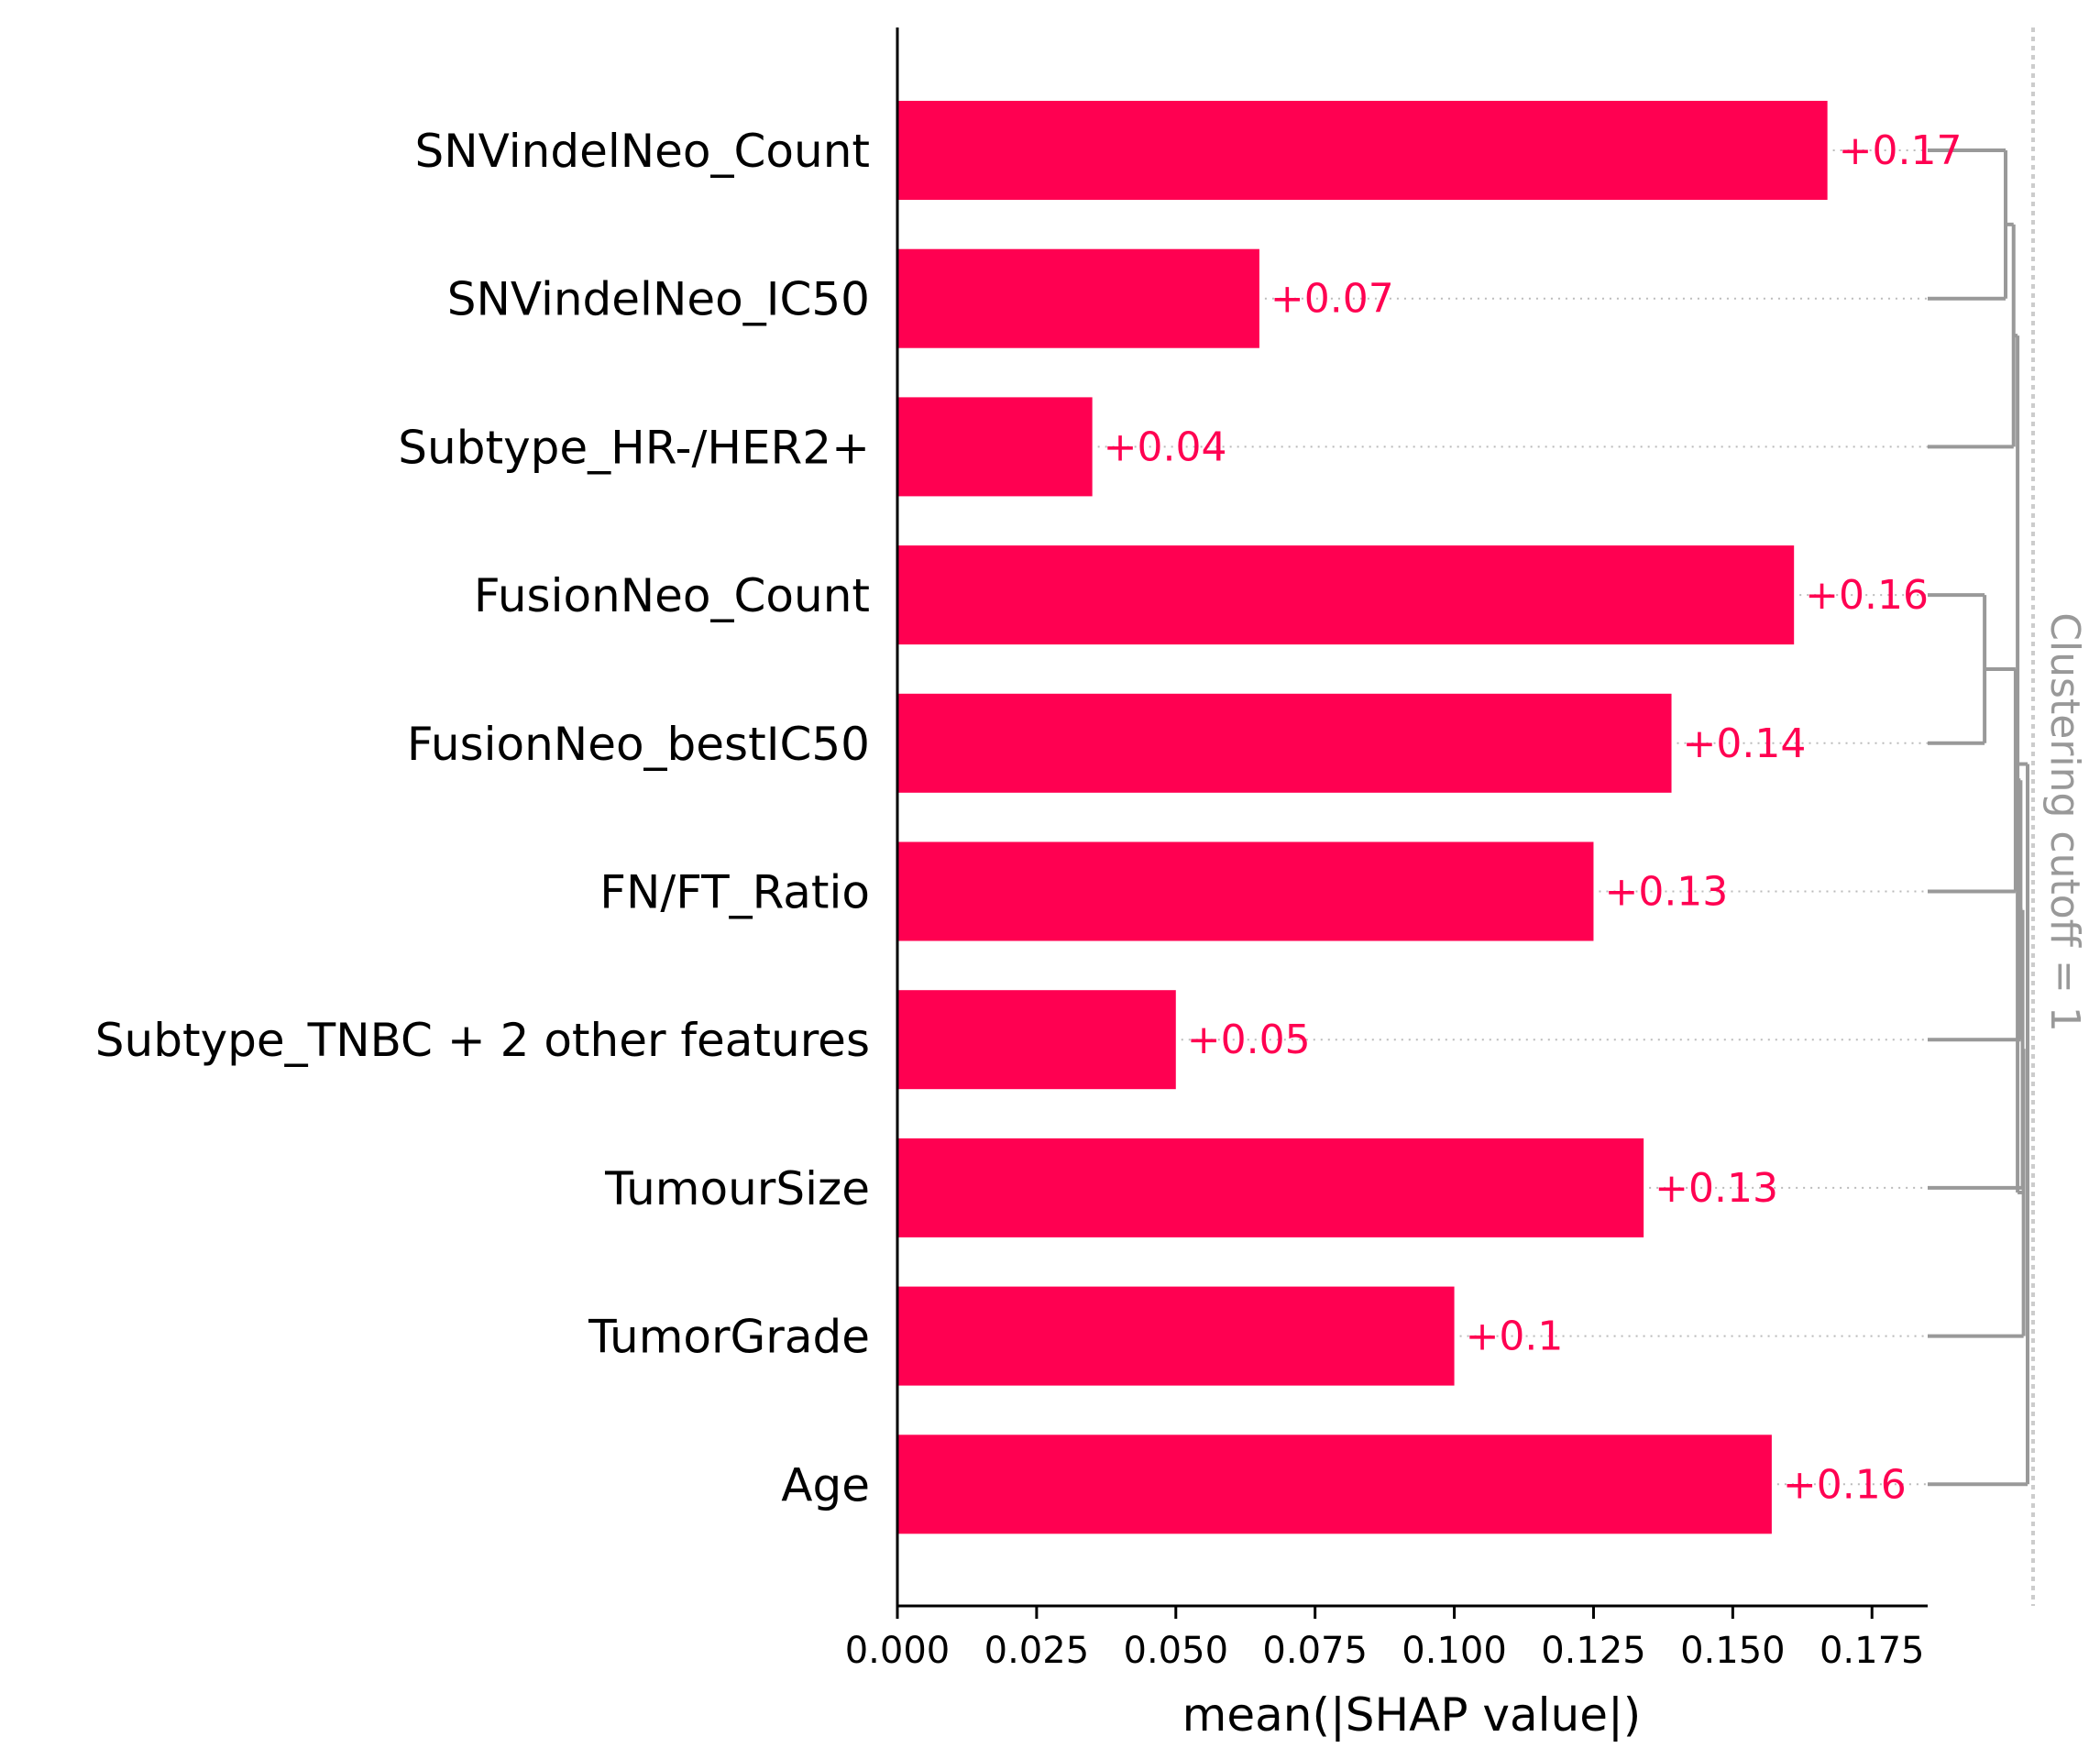 The image size is (2100, 1759). Describe the element at coordinates (1037, 1651) in the screenshot. I see `x-tick-label-1: 0.025` at that location.